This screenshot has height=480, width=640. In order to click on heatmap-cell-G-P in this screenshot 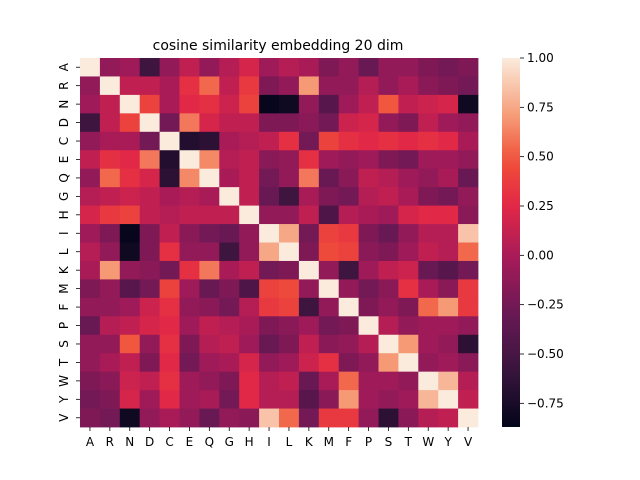, I will do `click(368, 196)`.